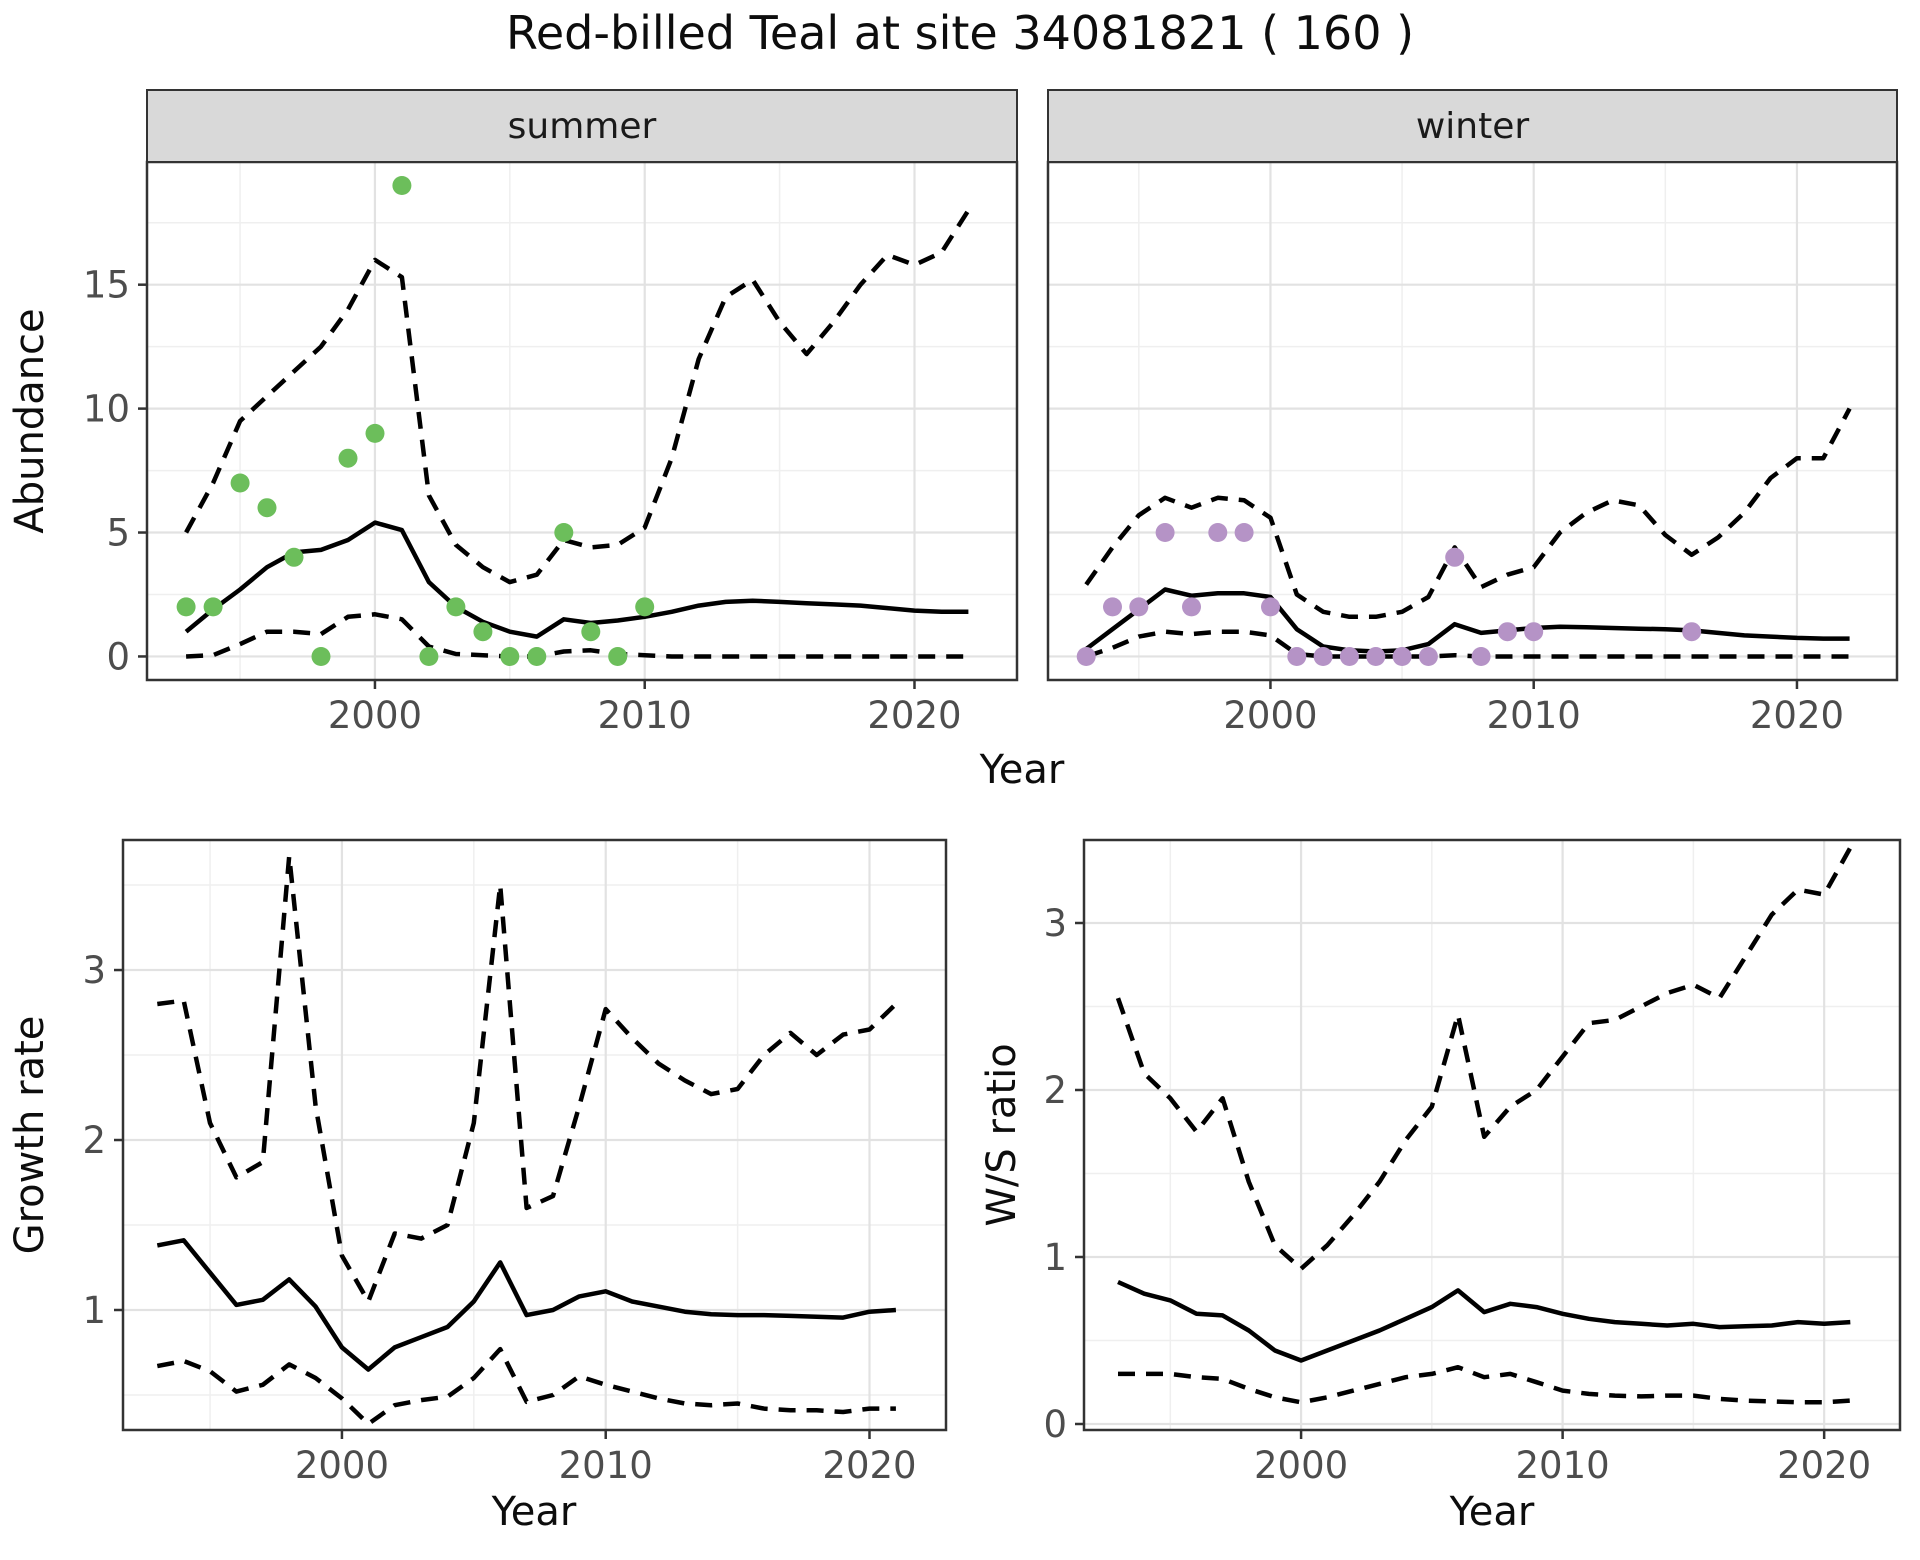  Describe the element at coordinates (30, 421) in the screenshot. I see `y-axis-title-abundance: Abundance` at that location.